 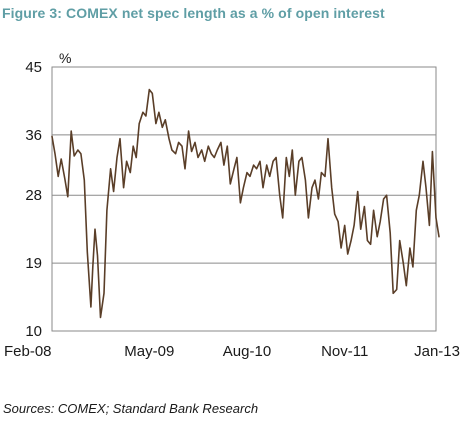 What do you see at coordinates (344, 351) in the screenshot?
I see `x-tick-label: Nov-11` at bounding box center [344, 351].